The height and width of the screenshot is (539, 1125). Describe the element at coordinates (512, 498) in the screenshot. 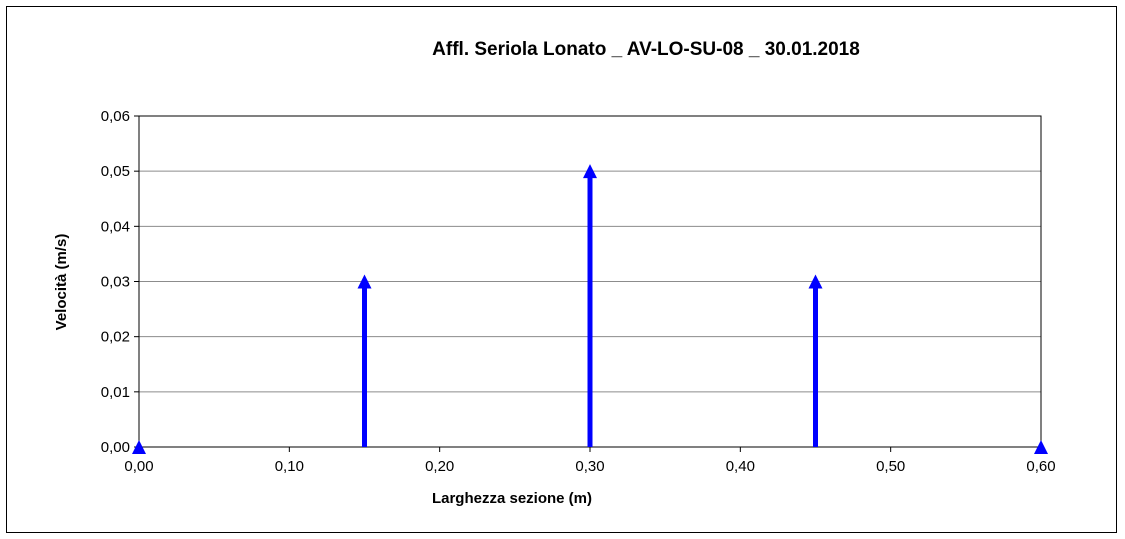

I see `x-axis-label: Larghezza sezione (m)` at that location.